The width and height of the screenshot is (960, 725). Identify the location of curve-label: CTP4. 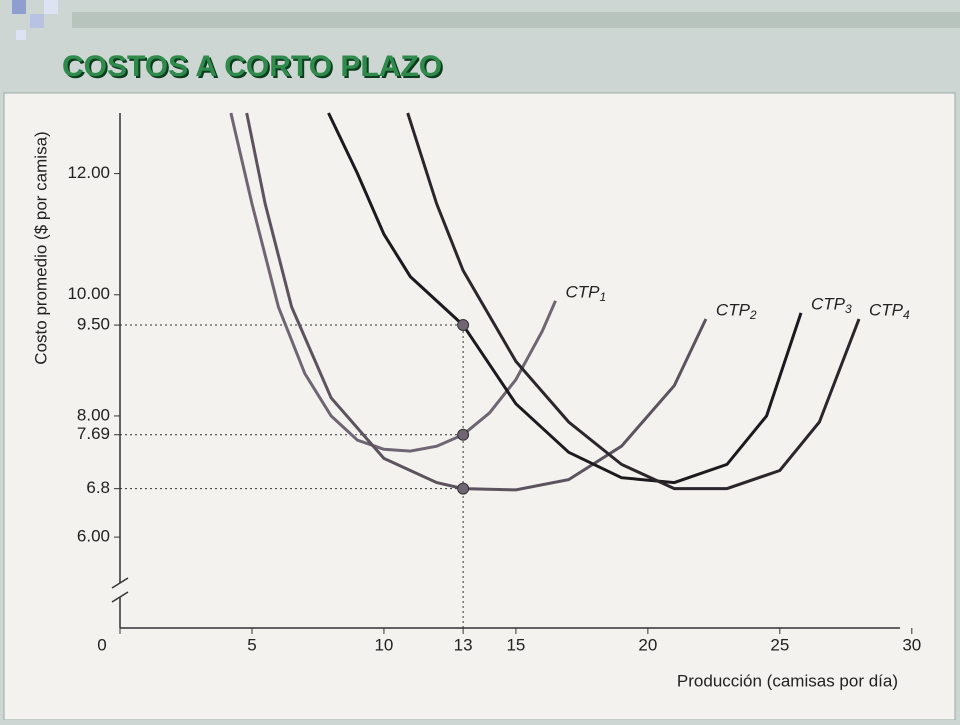
(889, 311).